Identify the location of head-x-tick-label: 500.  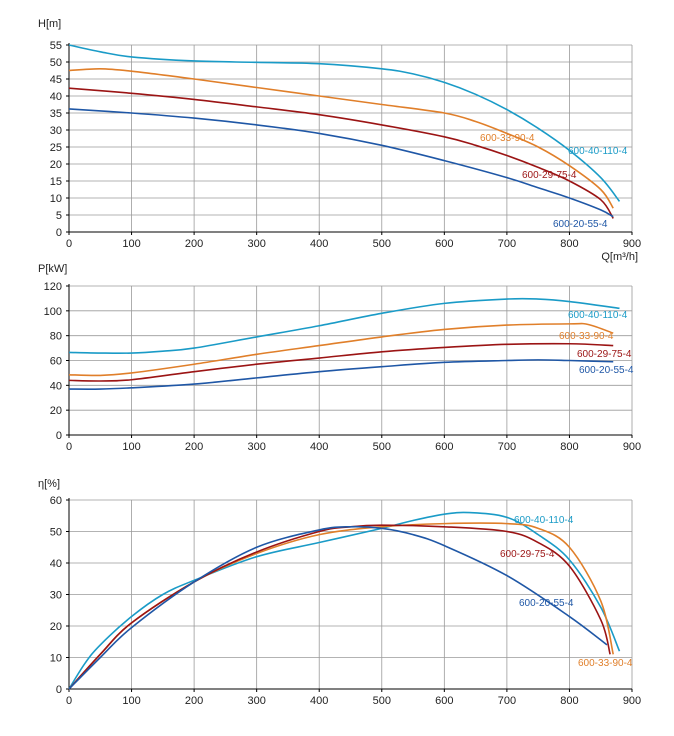
(382, 244).